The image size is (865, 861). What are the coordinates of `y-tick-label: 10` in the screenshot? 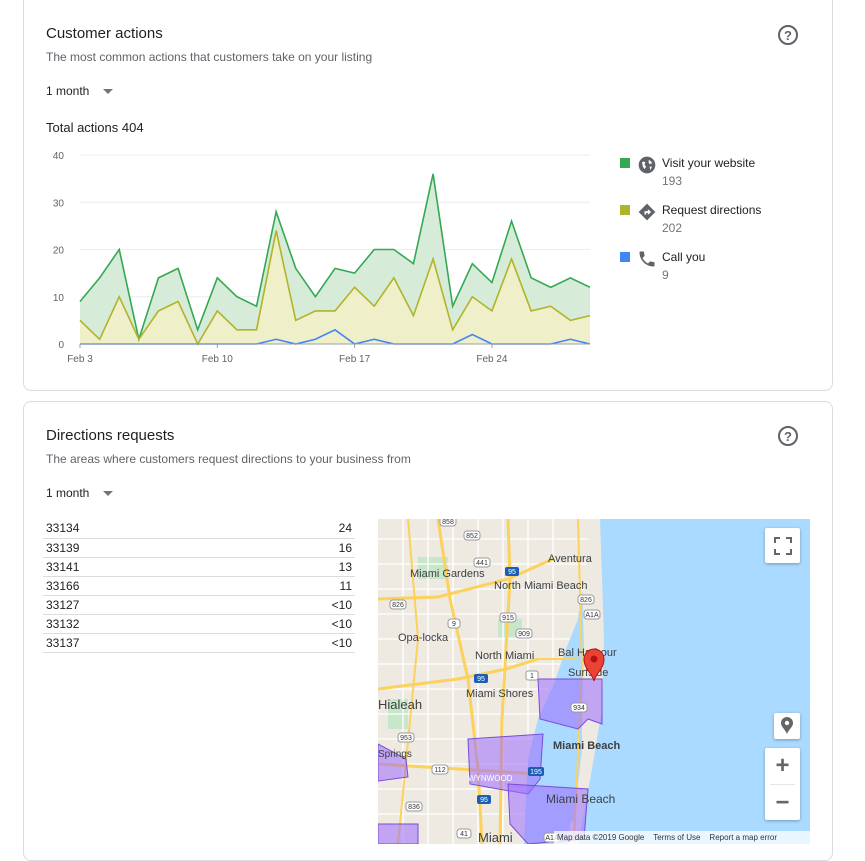 It's located at (59, 298).